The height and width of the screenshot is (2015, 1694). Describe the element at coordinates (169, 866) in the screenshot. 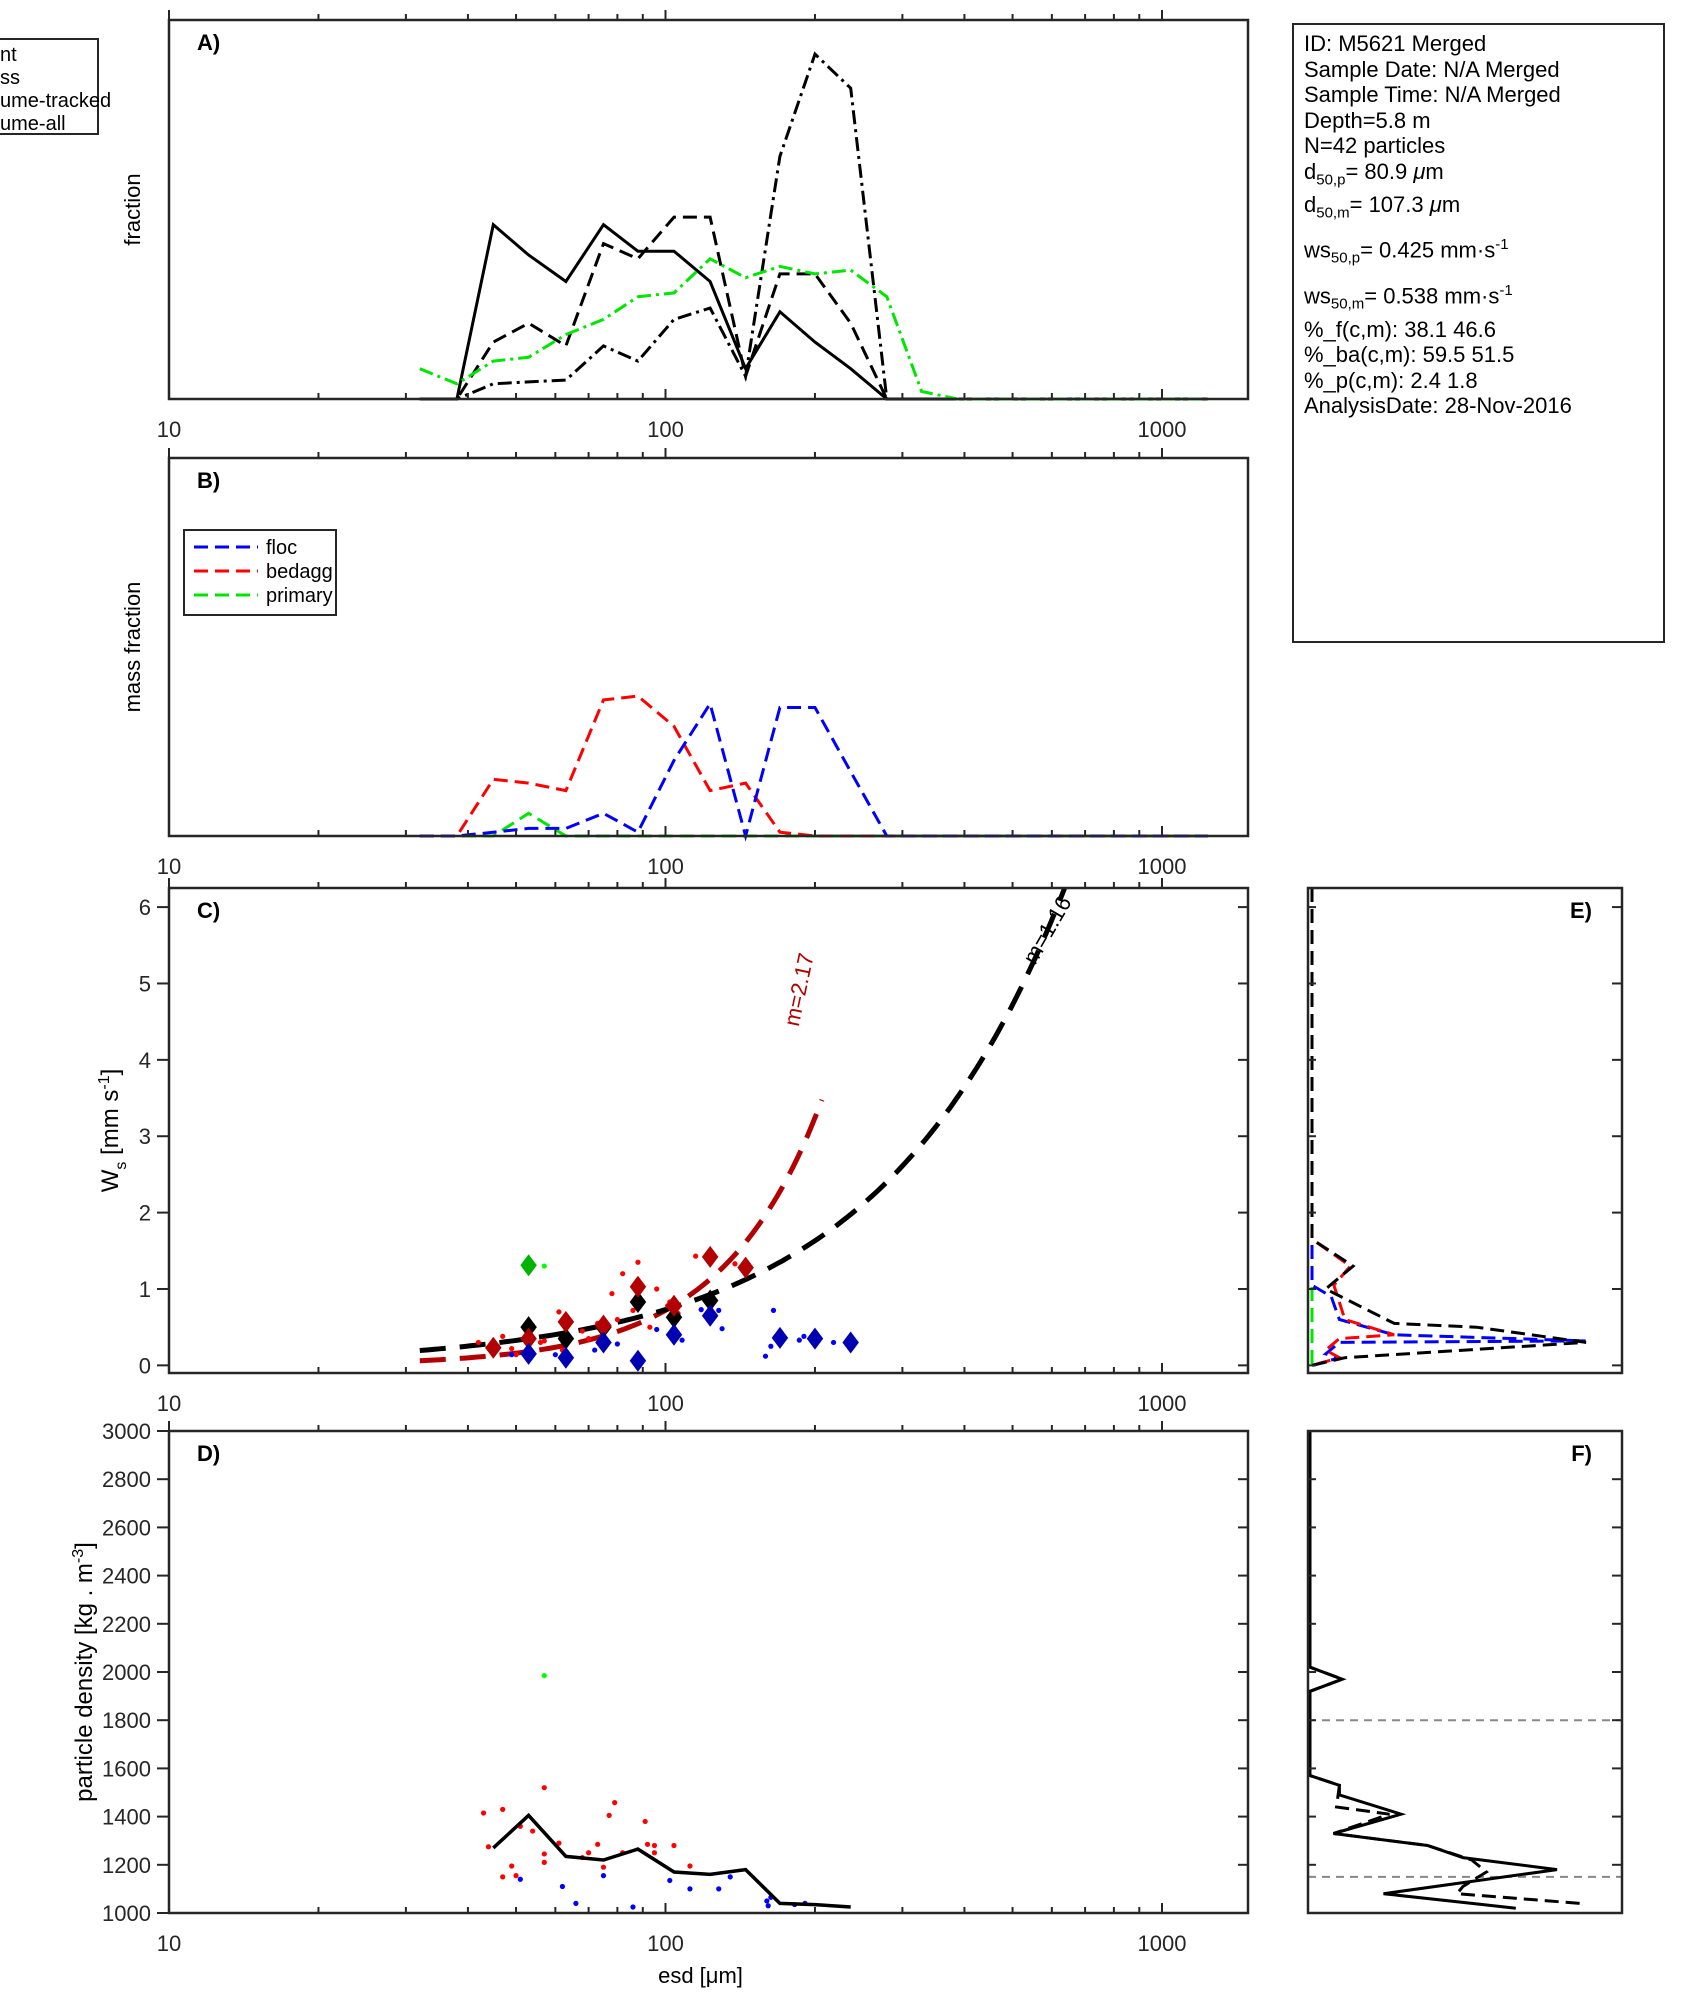

I see `panel-b-xtick-label: 10` at that location.